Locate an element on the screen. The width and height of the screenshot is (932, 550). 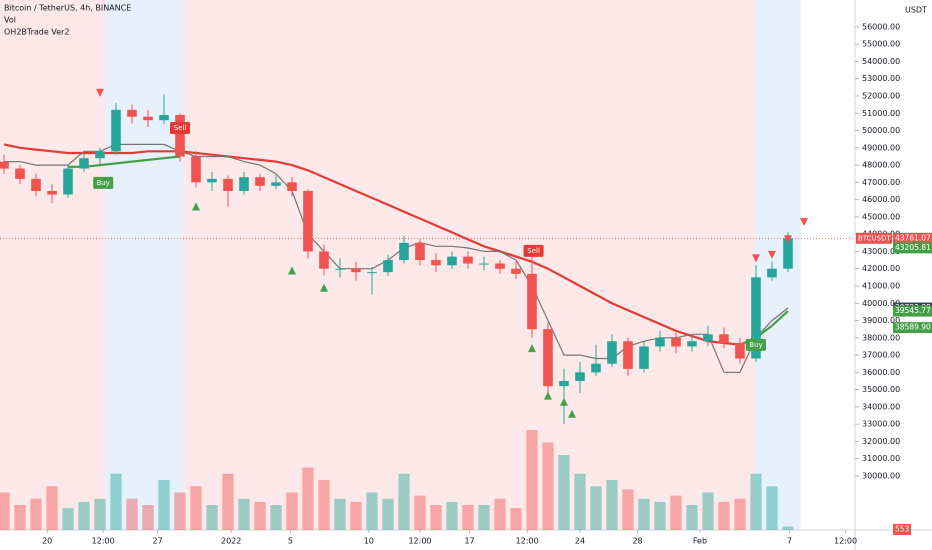
symbol-tag is located at coordinates (874, 238).